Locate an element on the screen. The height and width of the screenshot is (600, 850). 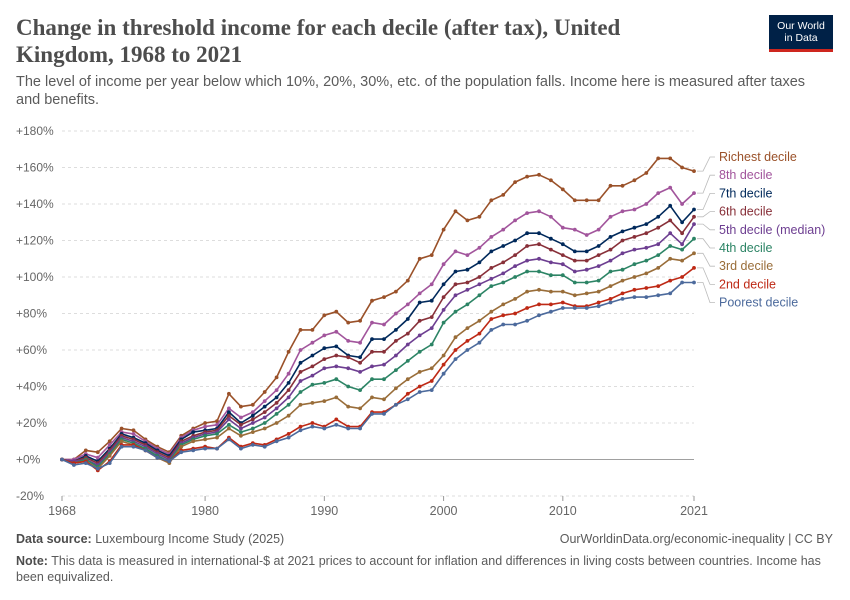
legend-label: 7th decile is located at coordinates (746, 193).